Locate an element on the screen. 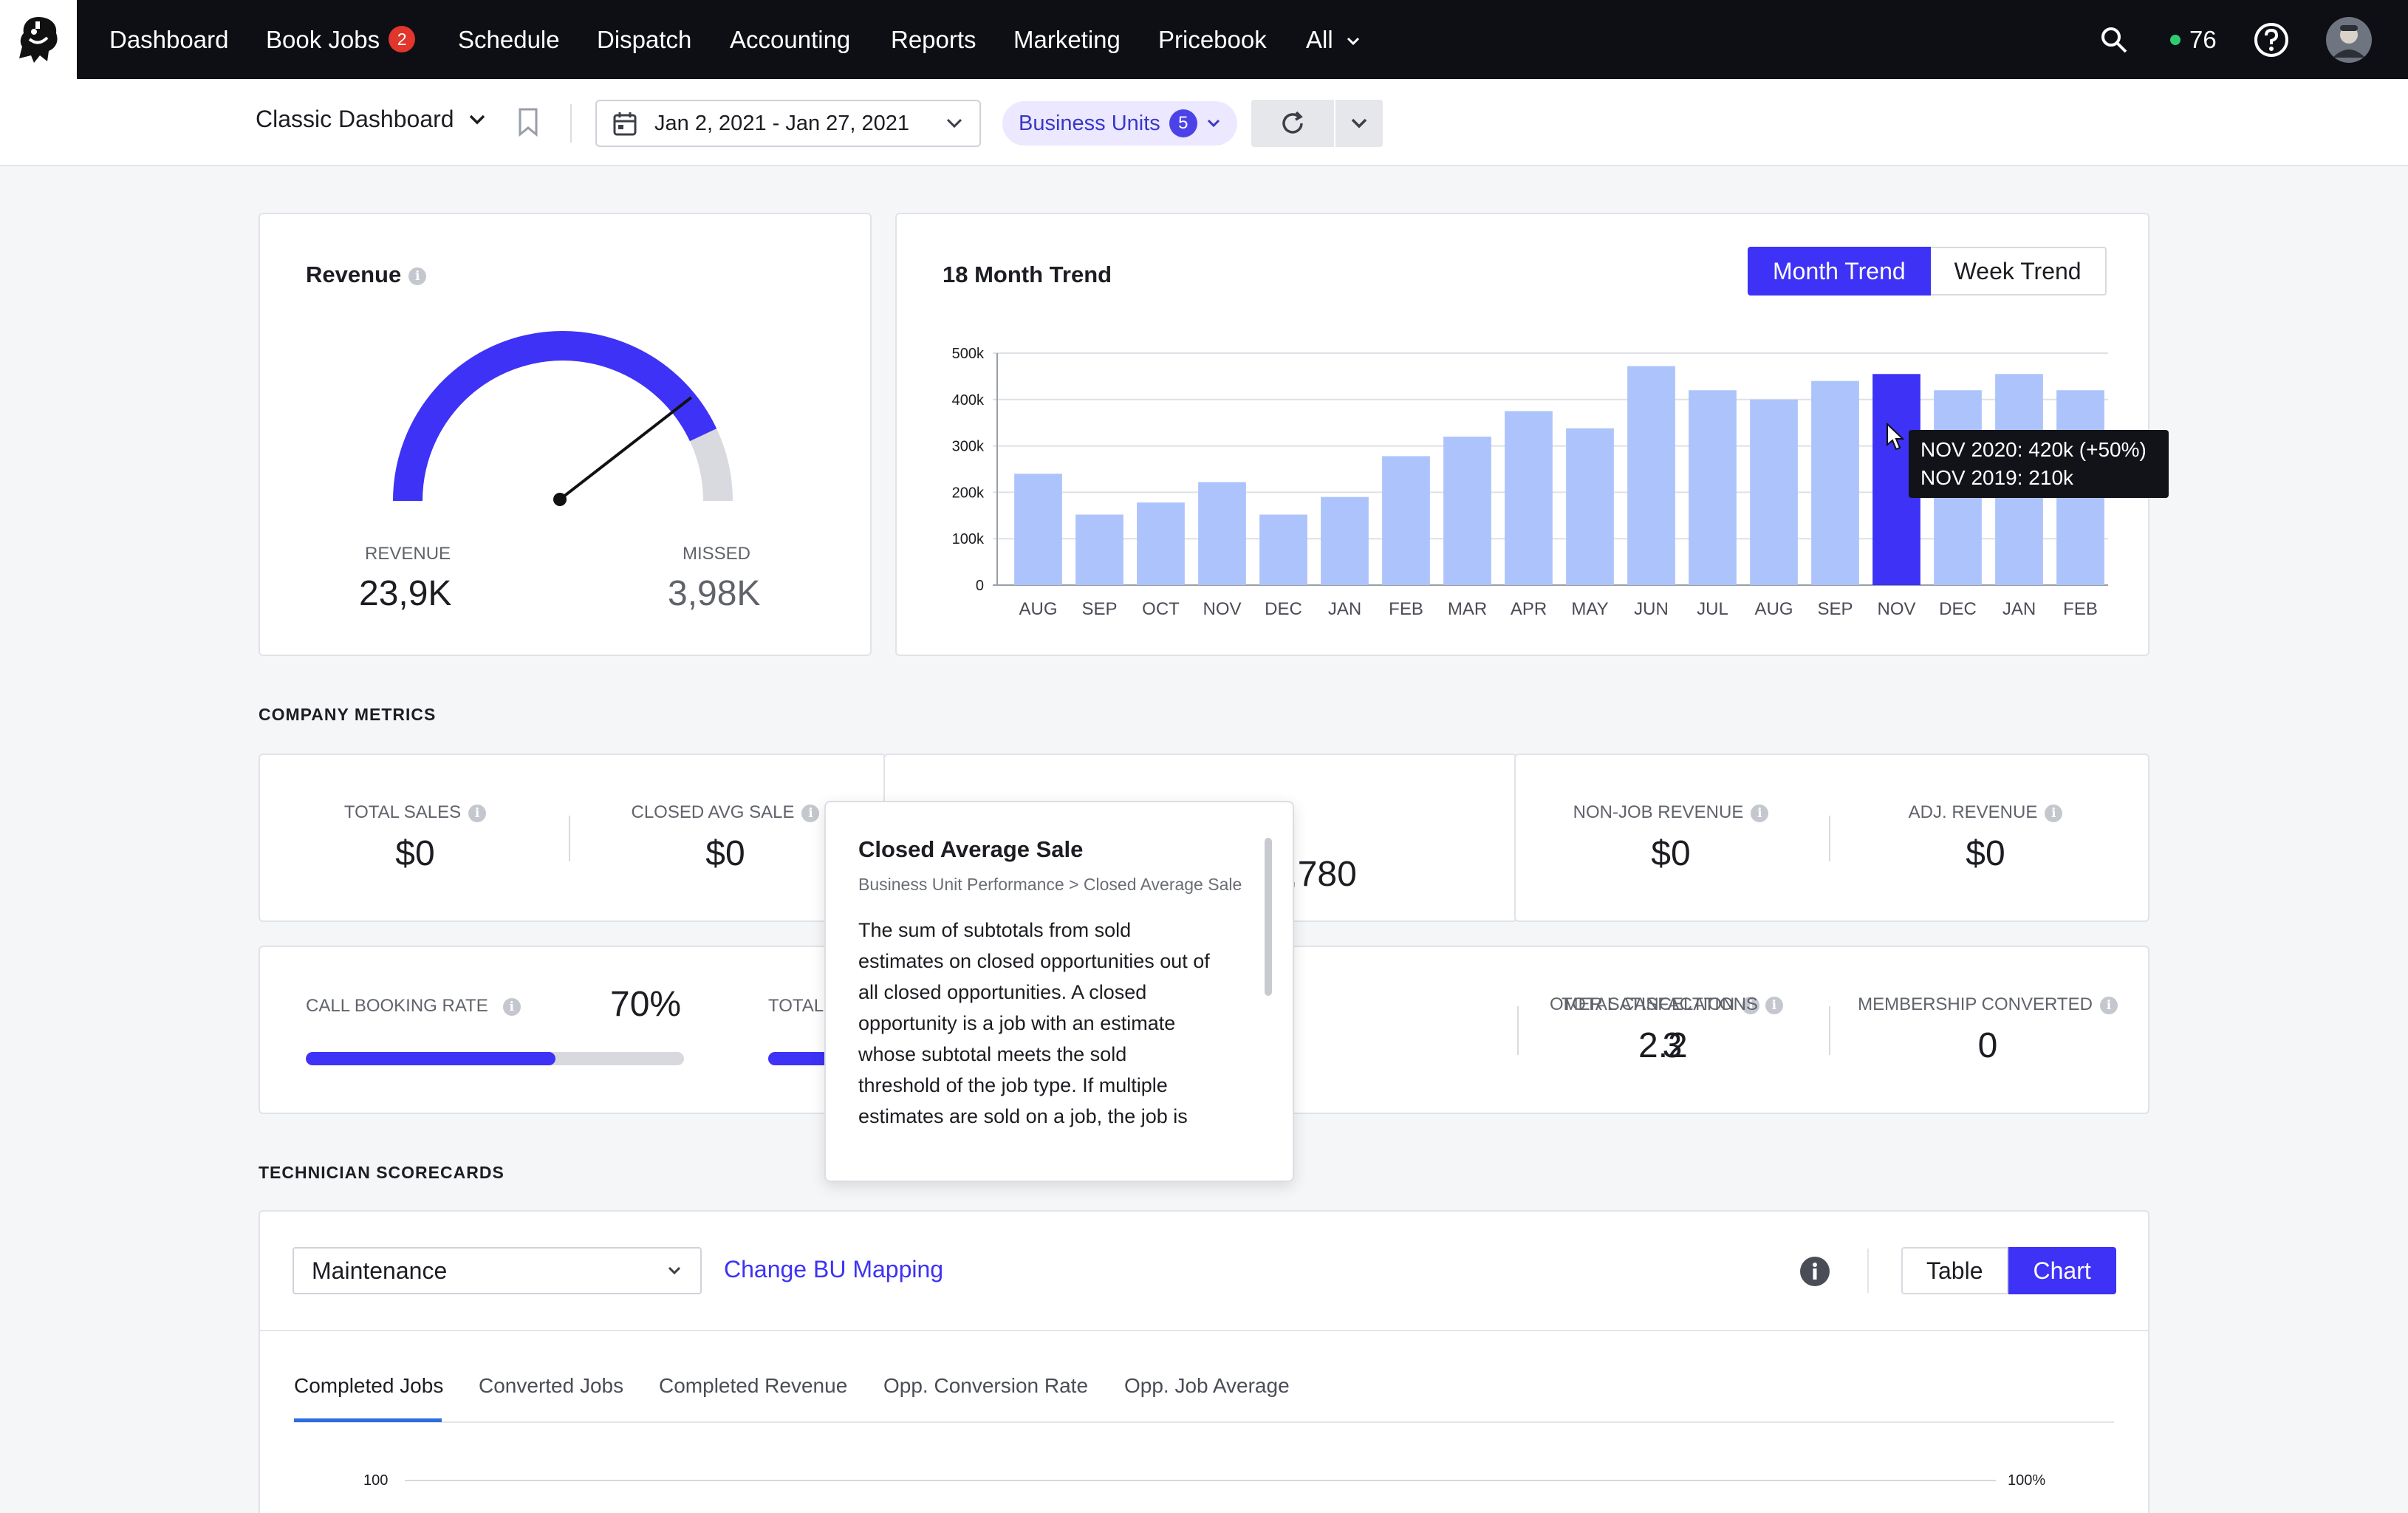 This screenshot has width=2408, height=1513. scorecards-info-button is located at coordinates (1814, 1273).